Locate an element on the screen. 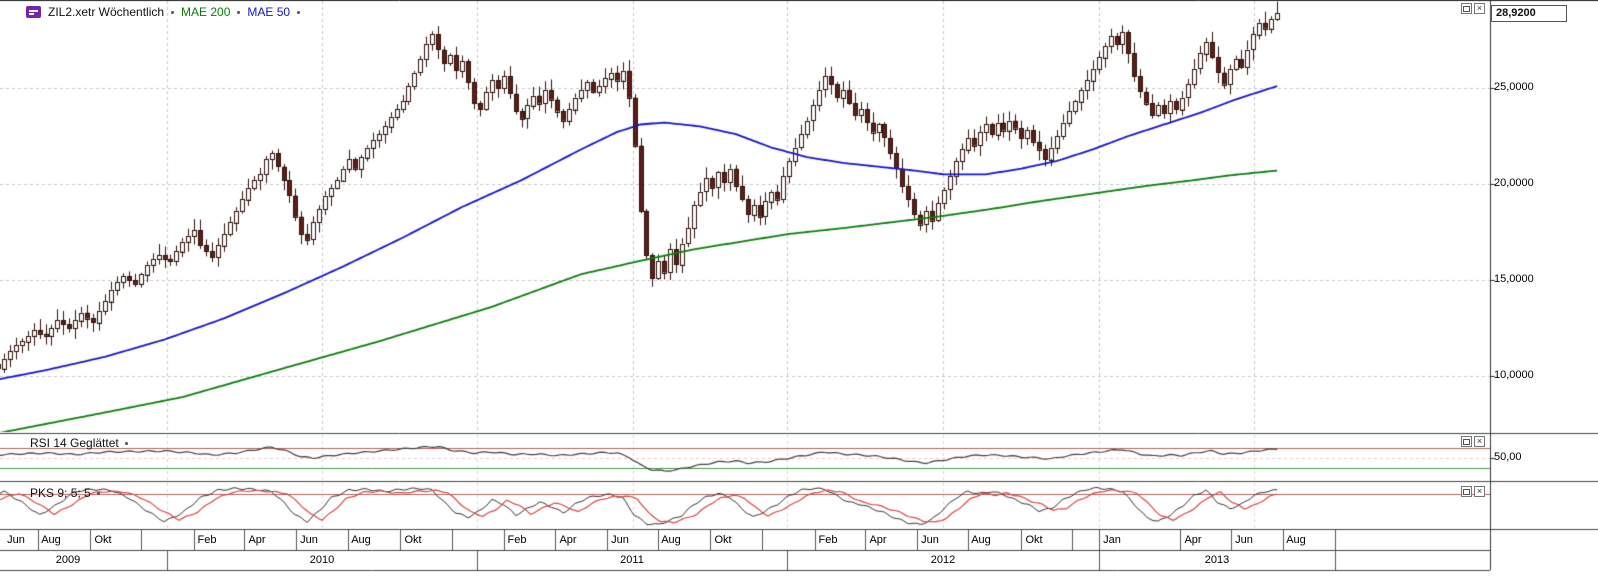 The image size is (1598, 583). rsi-drag-dot-icon is located at coordinates (126, 443).